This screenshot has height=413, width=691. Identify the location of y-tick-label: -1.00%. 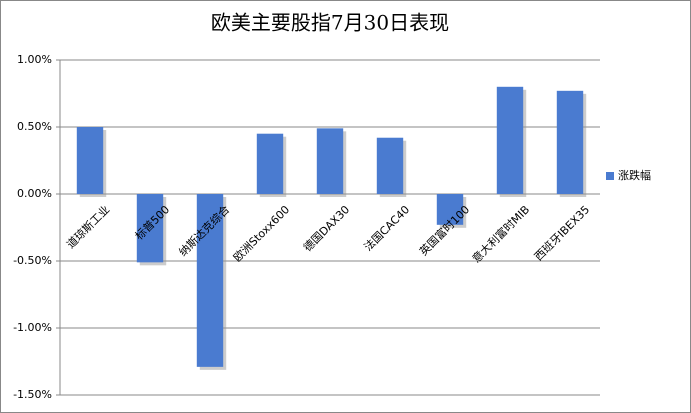
(32, 327).